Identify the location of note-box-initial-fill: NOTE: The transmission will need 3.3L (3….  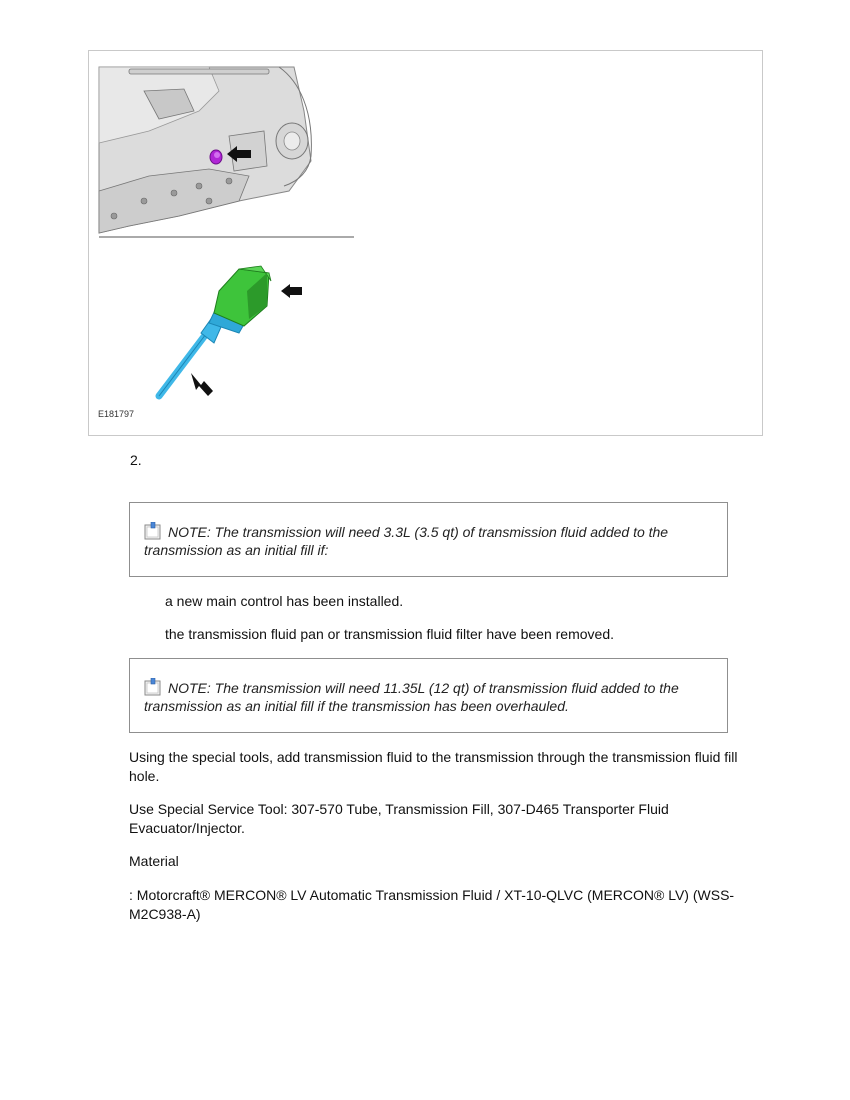
(428, 539).